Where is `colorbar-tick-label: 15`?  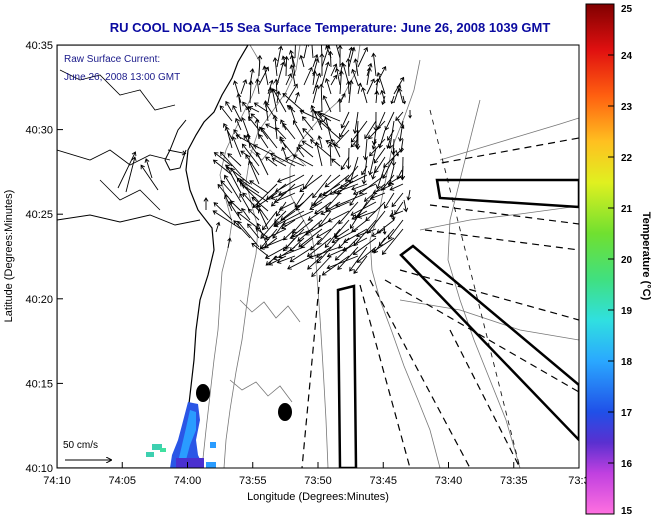 colorbar-tick-label: 15 is located at coordinates (627, 511).